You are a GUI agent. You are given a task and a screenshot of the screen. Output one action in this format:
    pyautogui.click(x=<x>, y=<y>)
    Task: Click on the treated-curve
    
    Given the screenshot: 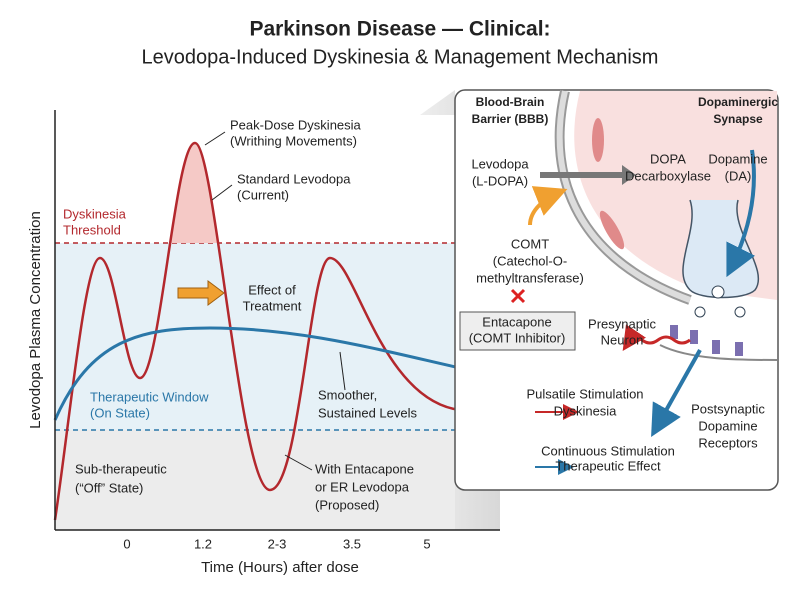 What is the action you would take?
    pyautogui.click(x=257, y=373)
    